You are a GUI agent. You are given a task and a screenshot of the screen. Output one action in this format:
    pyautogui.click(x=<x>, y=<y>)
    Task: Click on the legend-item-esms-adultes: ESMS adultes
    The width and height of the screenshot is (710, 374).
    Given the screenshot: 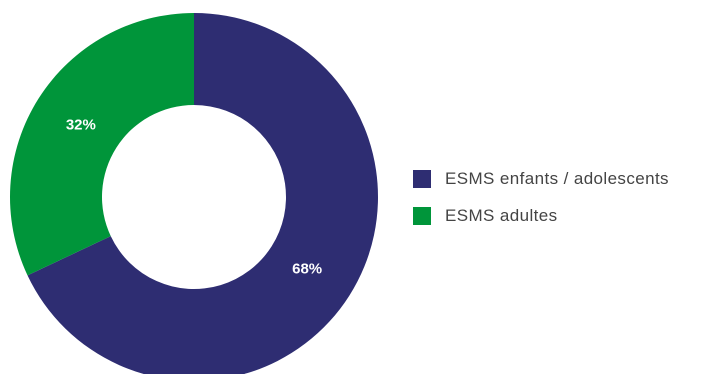 What is the action you would take?
    pyautogui.click(x=541, y=216)
    